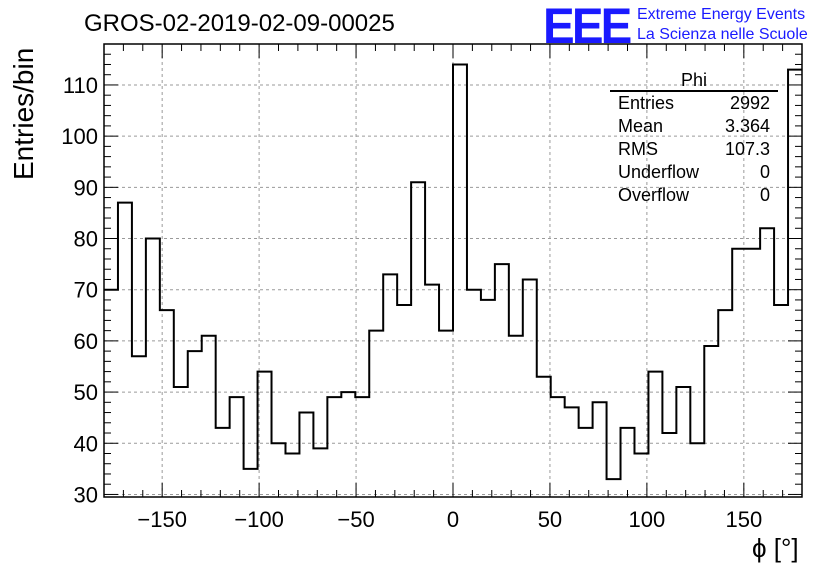  I want to click on stats-label: RMS, so click(638, 149).